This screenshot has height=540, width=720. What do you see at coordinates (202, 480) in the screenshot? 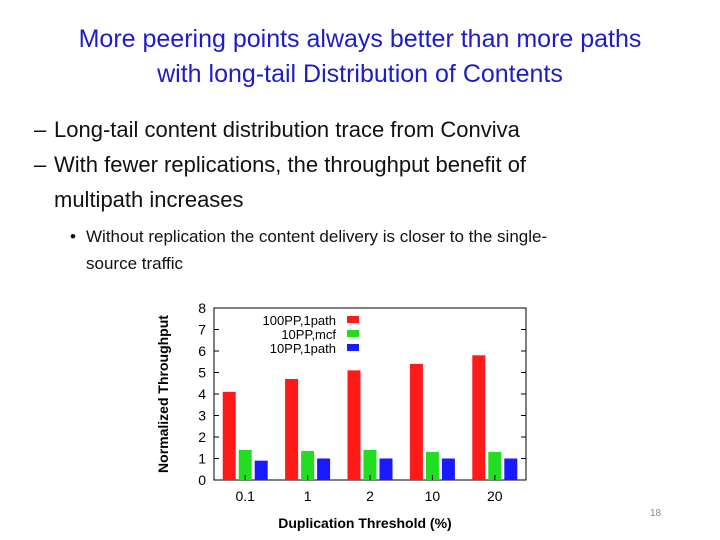
I see `y-tick-label: 0` at bounding box center [202, 480].